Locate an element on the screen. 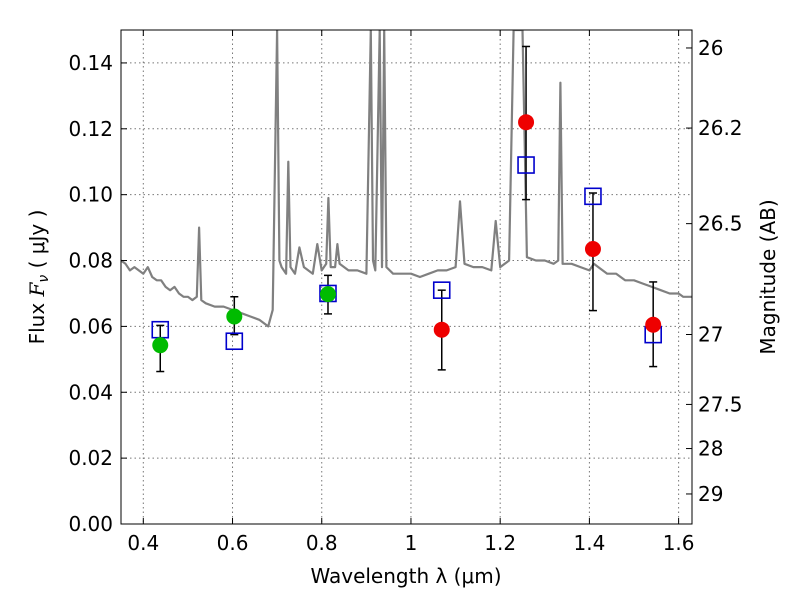 The image size is (800, 600). y-tick-label: 0.08 is located at coordinates (90, 261).